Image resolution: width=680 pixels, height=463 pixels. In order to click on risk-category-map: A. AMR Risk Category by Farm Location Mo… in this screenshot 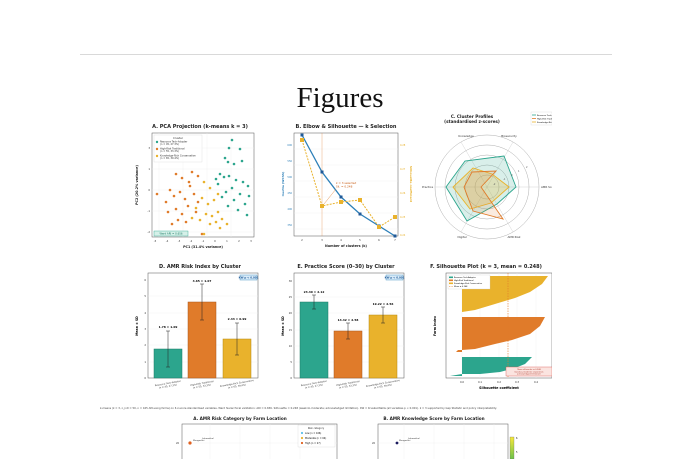, I will do `click(257, 439)`.